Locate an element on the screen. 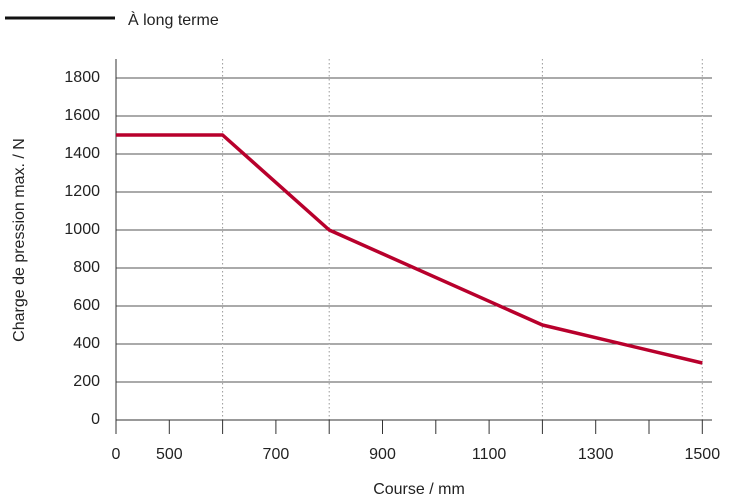  x-tick-label: 700 is located at coordinates (276, 454).